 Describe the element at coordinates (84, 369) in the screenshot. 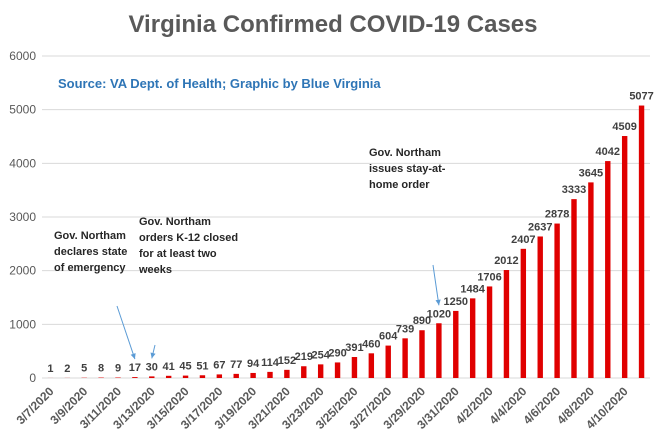

I see `data-label: 5` at that location.